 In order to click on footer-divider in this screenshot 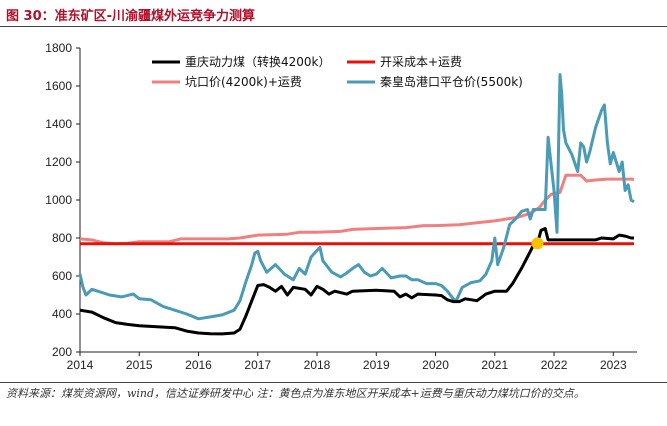, I will do `click(333, 382)`.